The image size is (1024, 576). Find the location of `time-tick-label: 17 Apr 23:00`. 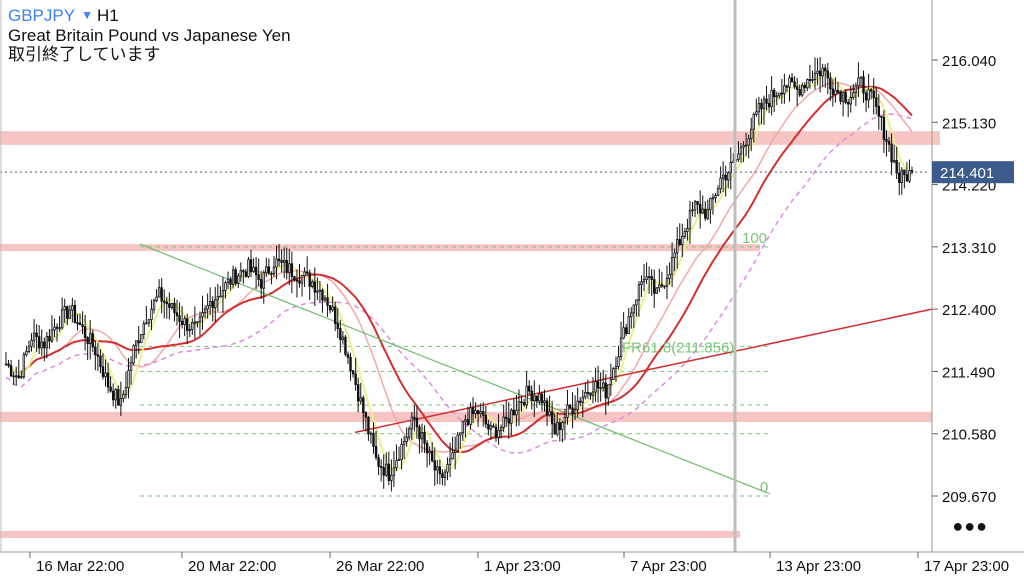

time-tick-label: 17 Apr 23:00 is located at coordinates (966, 566).